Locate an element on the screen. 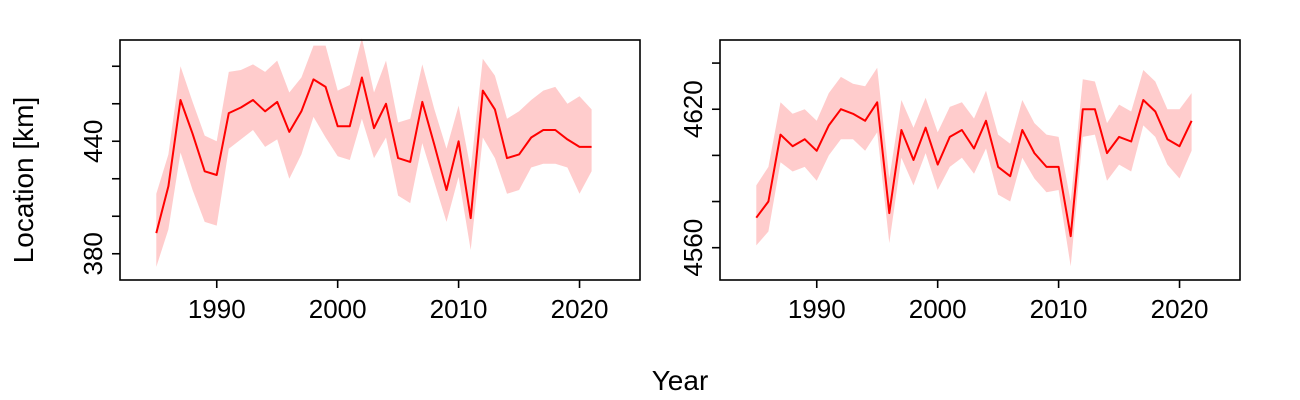 This screenshot has height=400, width=1300. x-axis-title: Year is located at coordinates (680, 380).